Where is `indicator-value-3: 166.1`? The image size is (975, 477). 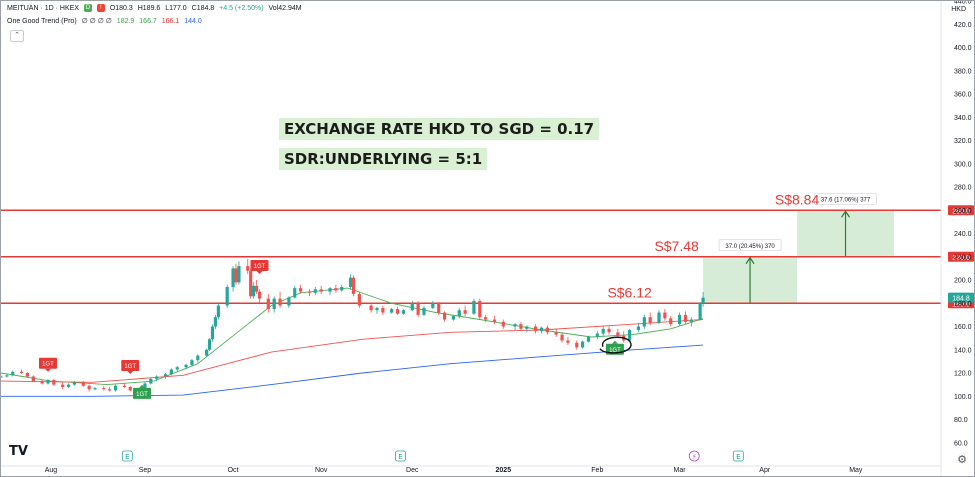 indicator-value-3: 166.1 is located at coordinates (170, 21).